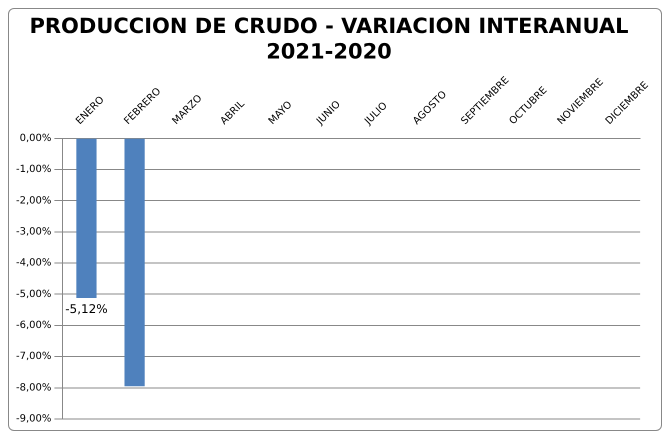 Image resolution: width=670 pixels, height=439 pixels. Describe the element at coordinates (34, 263) in the screenshot. I see `y-tick-label: -4,00%` at that location.